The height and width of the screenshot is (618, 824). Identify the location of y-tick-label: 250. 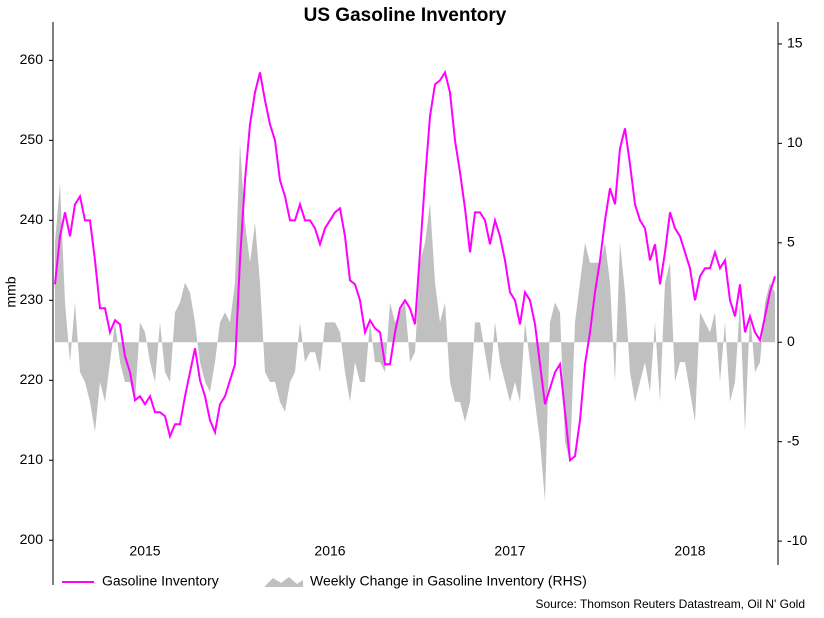
(32, 139).